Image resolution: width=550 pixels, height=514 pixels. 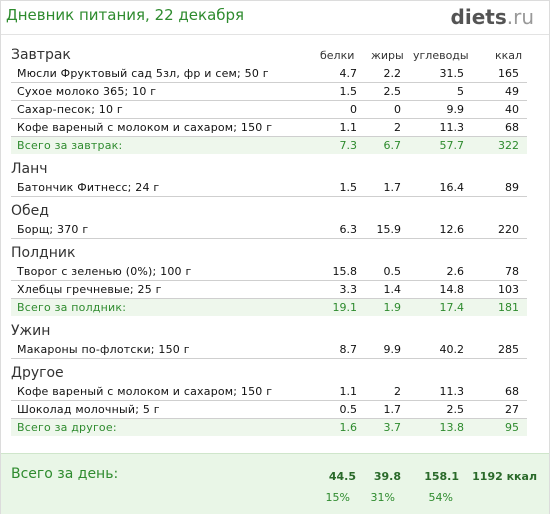 I want to click on food-name: Шоколад молочный; 5 г, so click(x=88, y=409).